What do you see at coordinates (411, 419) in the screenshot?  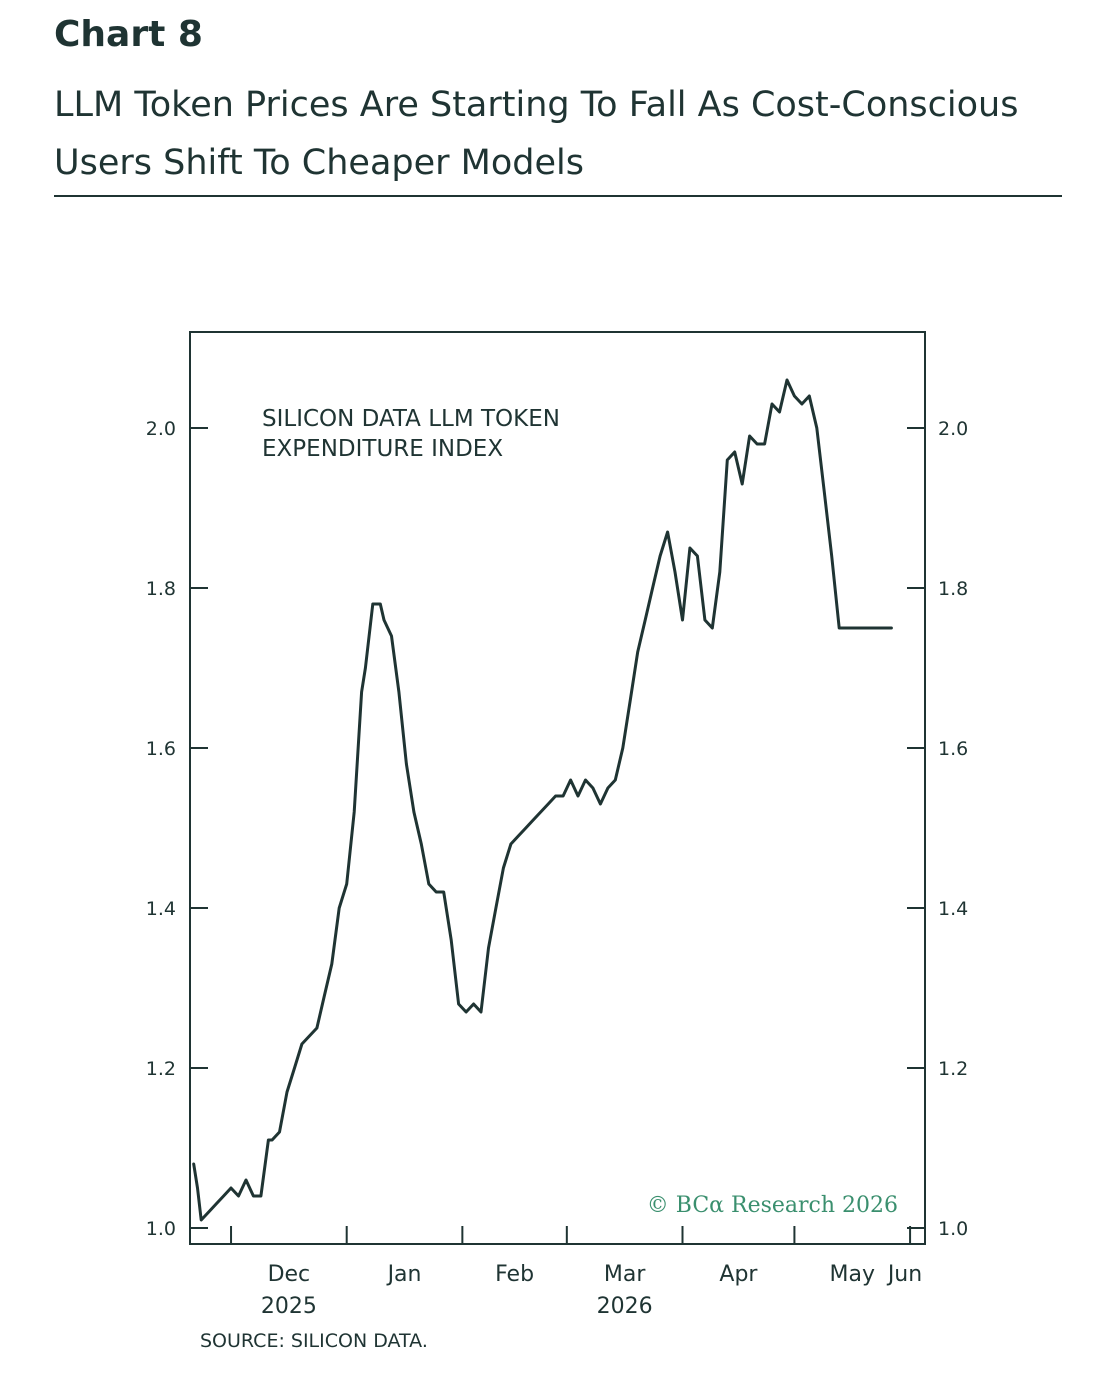 I see `series-annotation-line-1: SILICON DATA LLM TOKEN` at bounding box center [411, 419].